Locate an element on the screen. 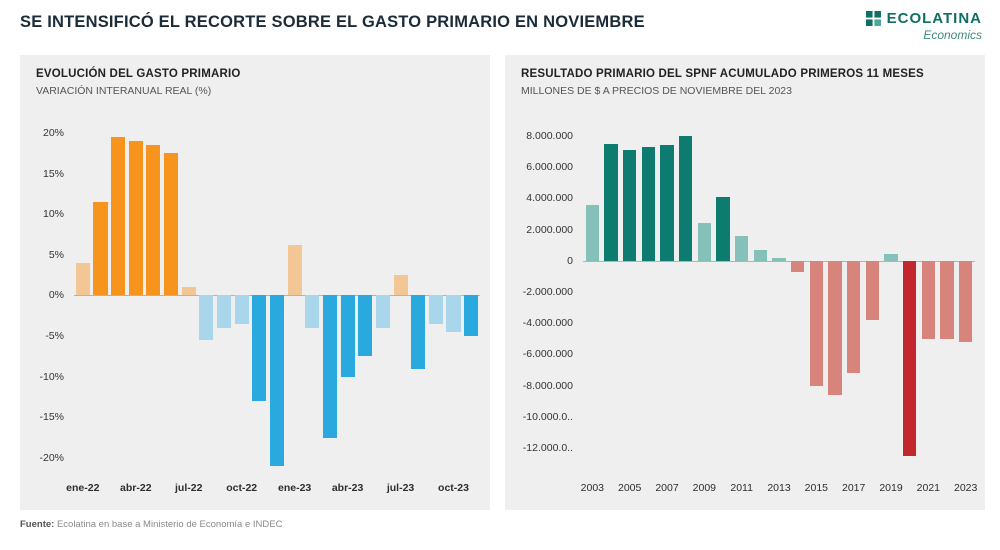  y-tick-label: 2.000.000 is located at coordinates (549, 229).